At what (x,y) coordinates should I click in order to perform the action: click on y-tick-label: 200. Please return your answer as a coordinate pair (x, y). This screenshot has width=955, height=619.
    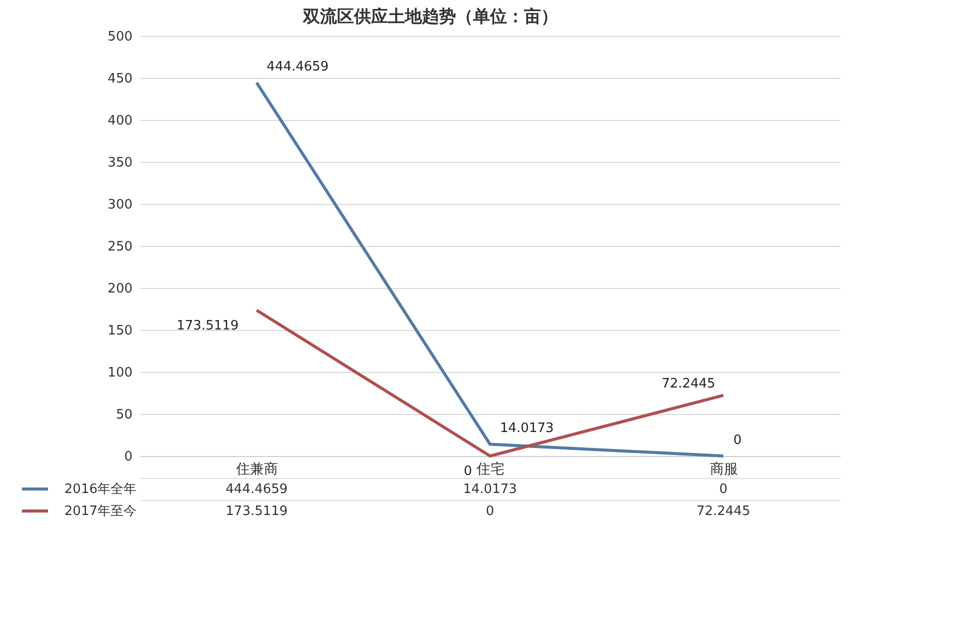
    Looking at the image, I should click on (120, 289).